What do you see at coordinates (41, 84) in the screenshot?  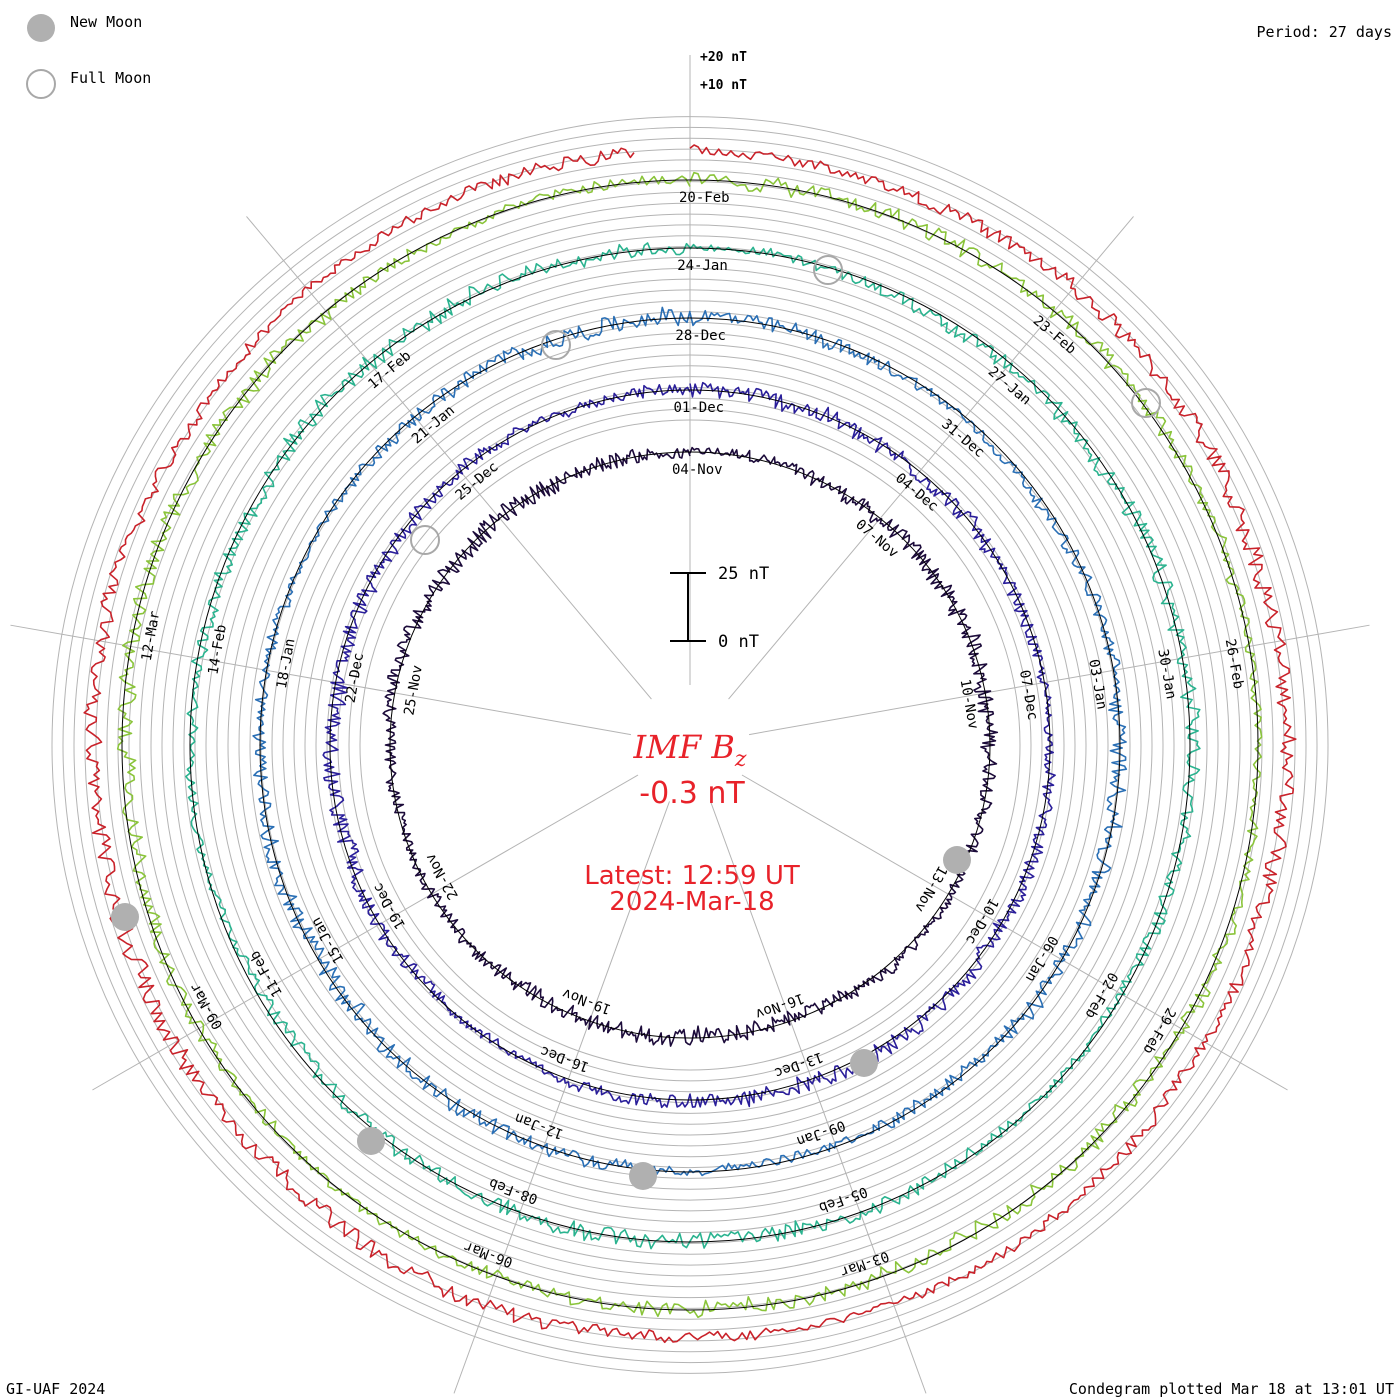 I see `full-moon-legend-icon` at bounding box center [41, 84].